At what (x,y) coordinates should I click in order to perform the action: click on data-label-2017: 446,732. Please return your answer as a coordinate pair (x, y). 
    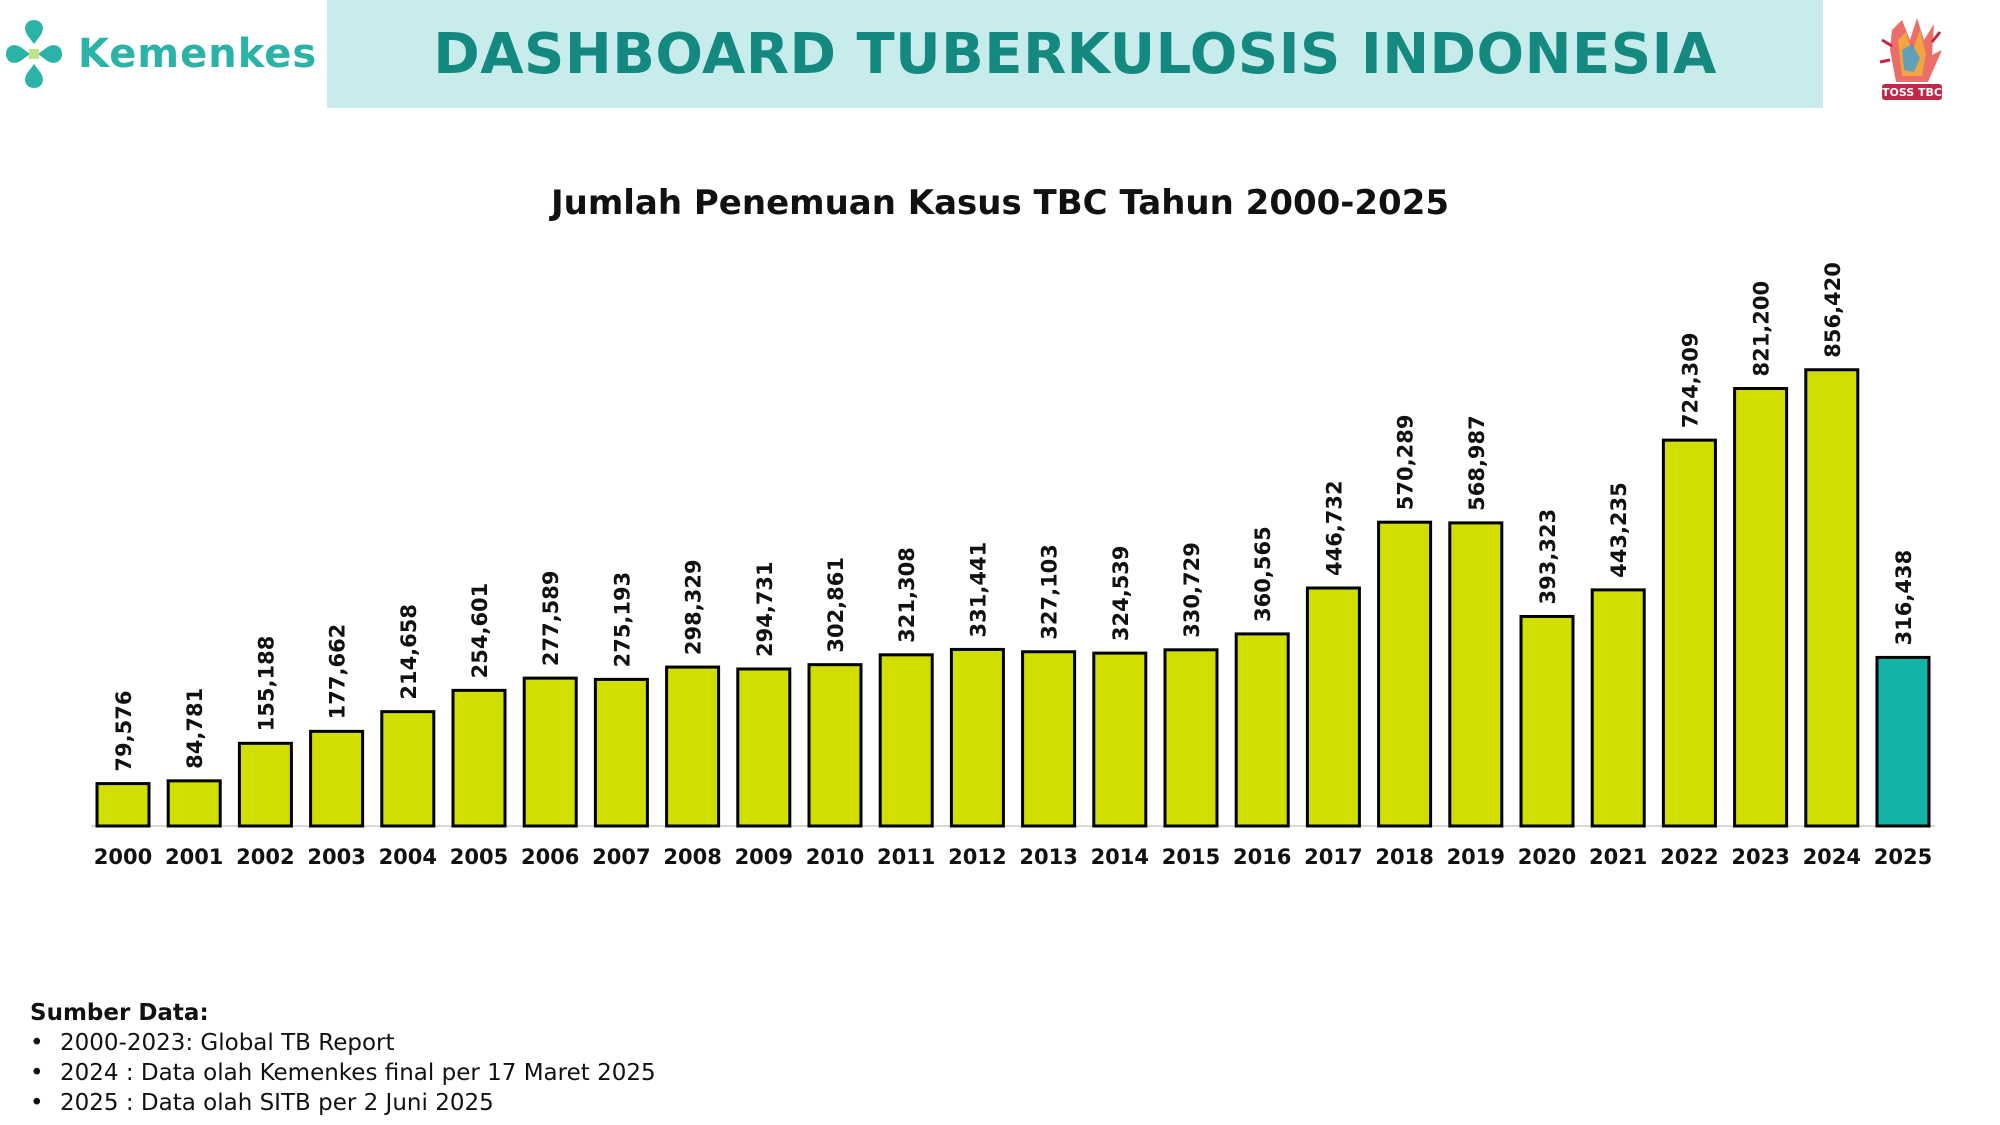
    Looking at the image, I should click on (1334, 528).